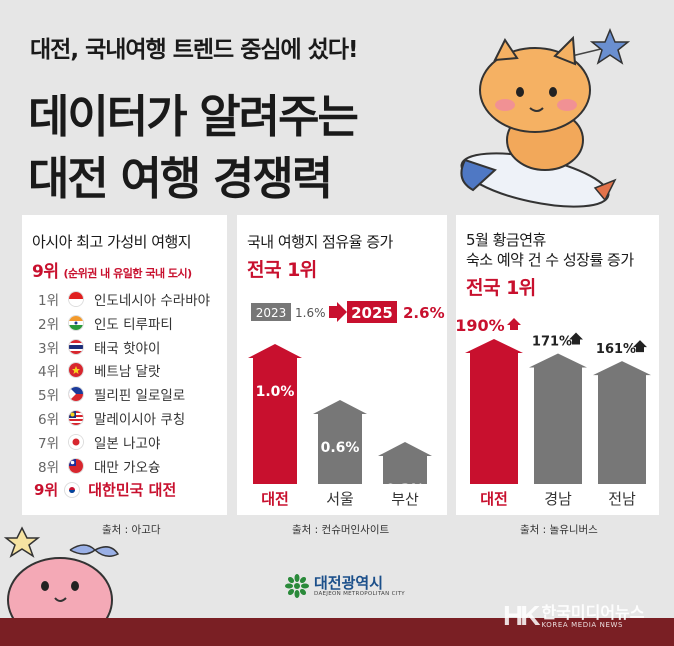 This screenshot has width=674, height=646. I want to click on mascot-on-rocket-illustration, so click(545, 118).